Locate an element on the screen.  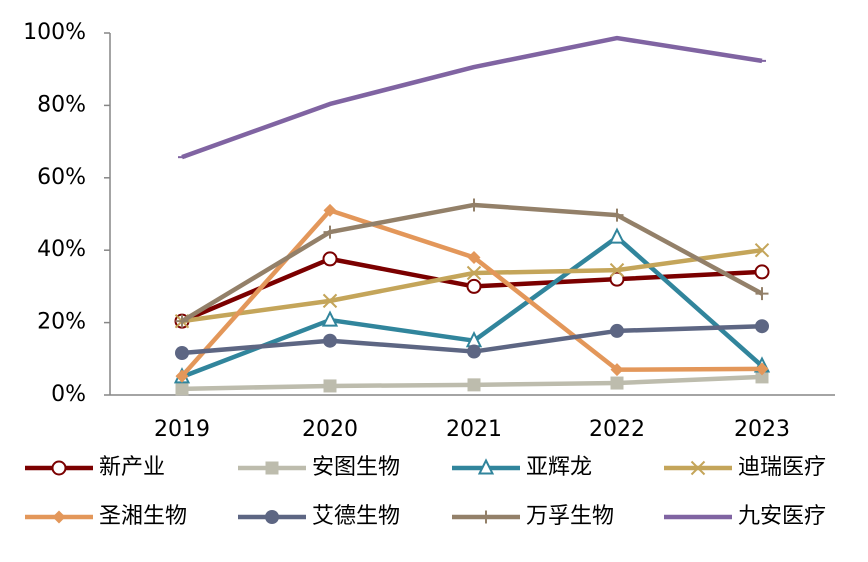
x-tick-label: 2020 is located at coordinates (330, 429).